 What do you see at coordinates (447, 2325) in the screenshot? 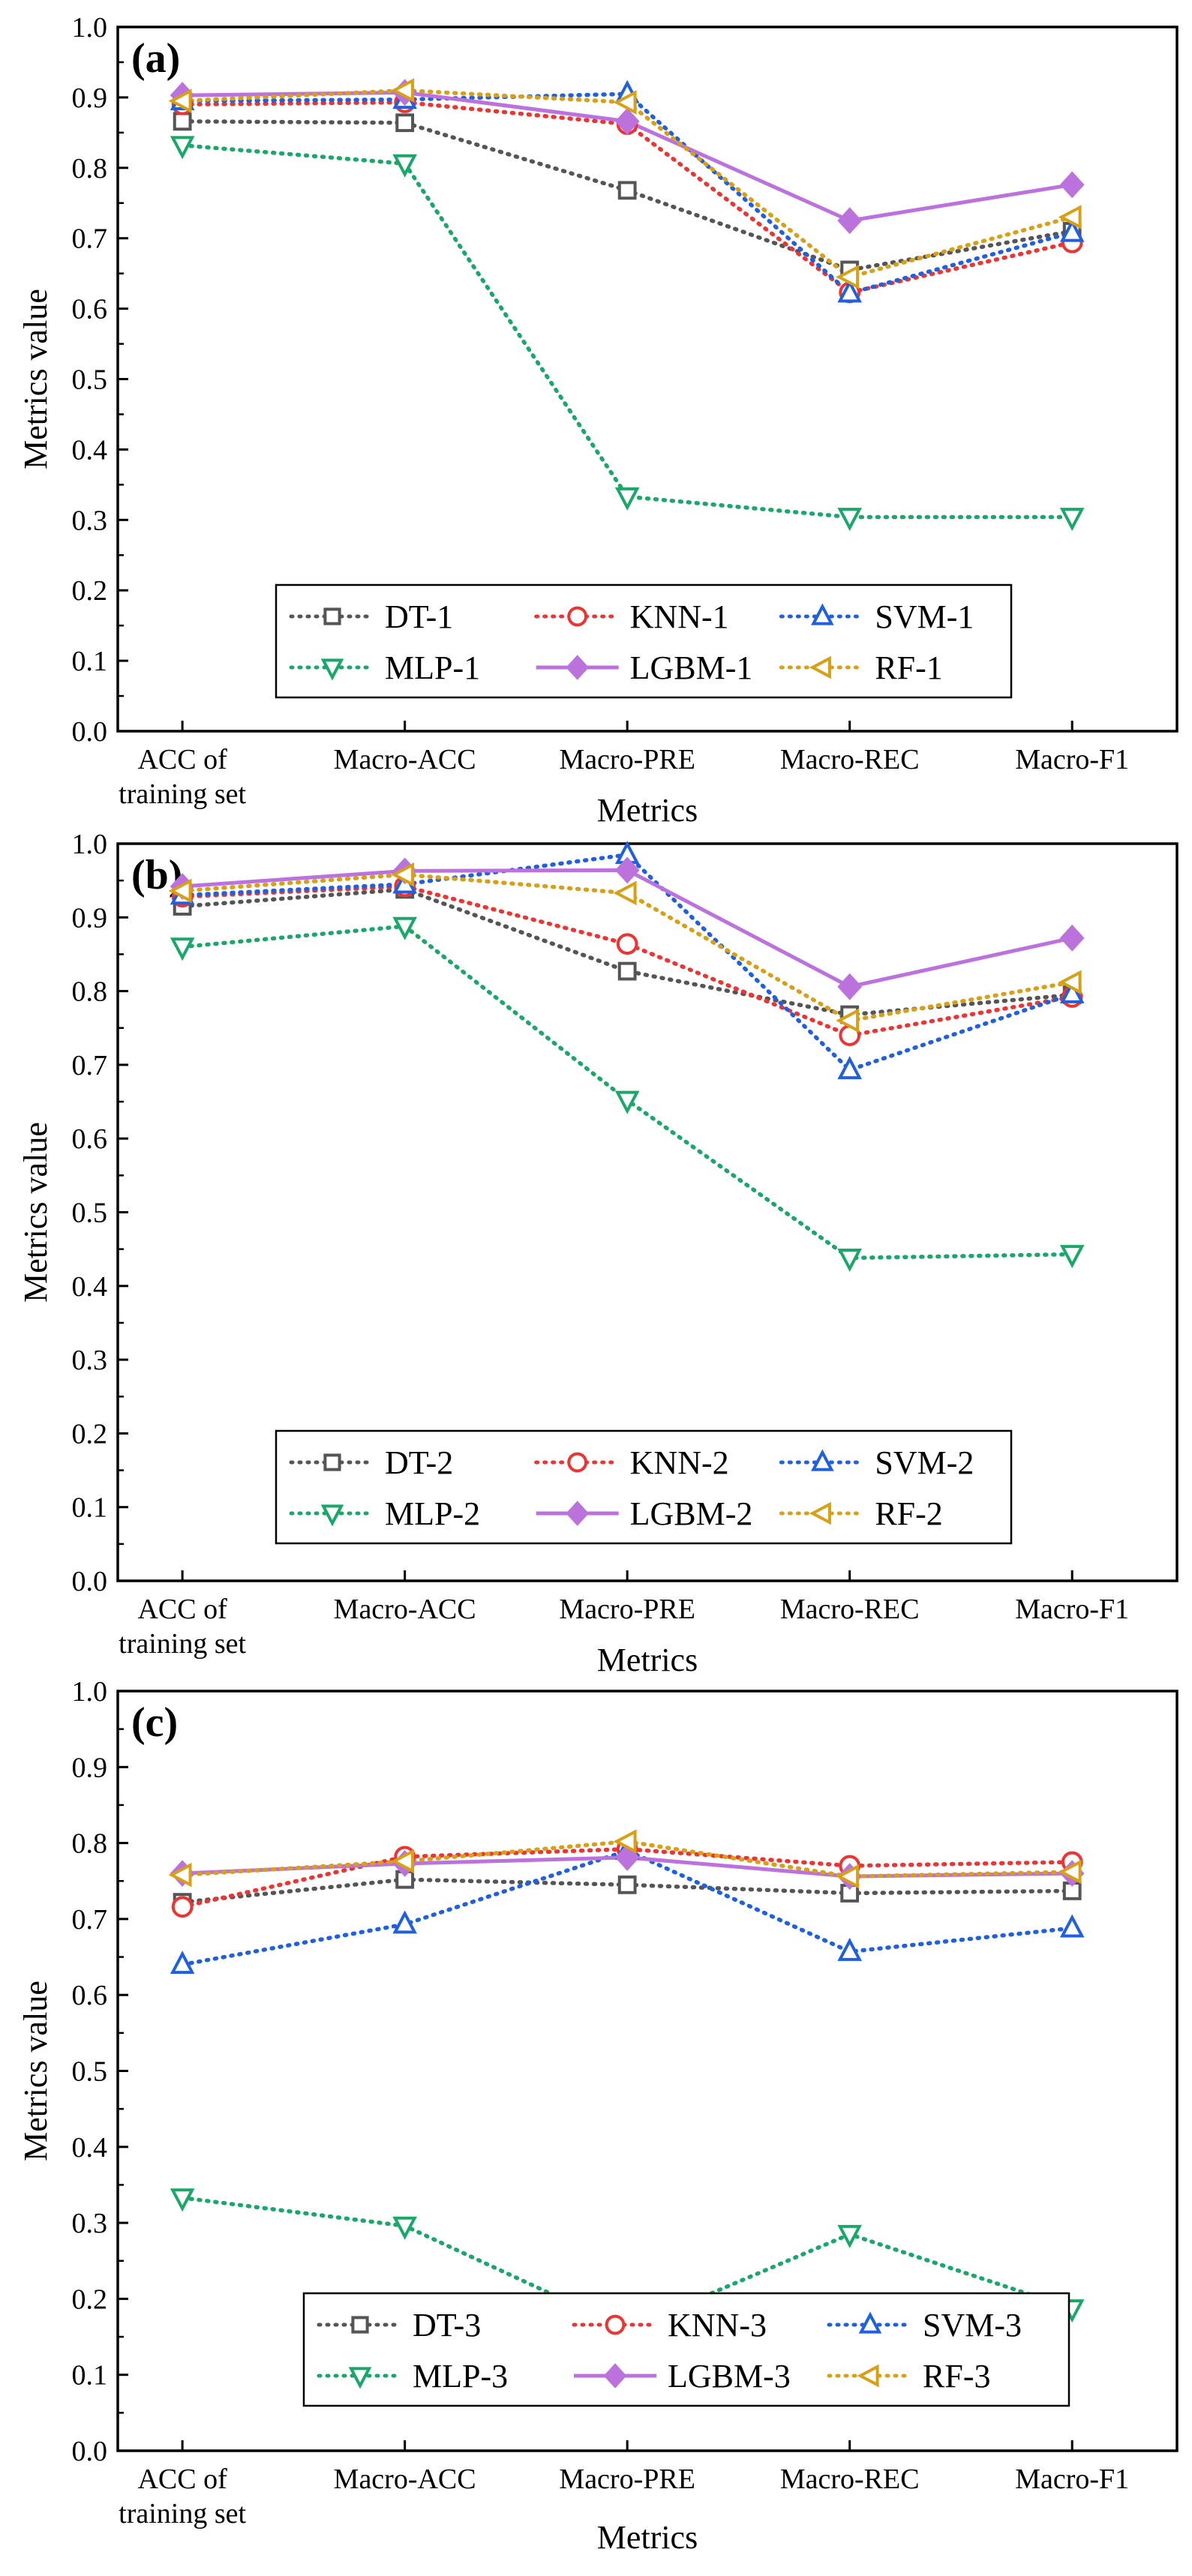
I see `legend-label: DT-3` at bounding box center [447, 2325].